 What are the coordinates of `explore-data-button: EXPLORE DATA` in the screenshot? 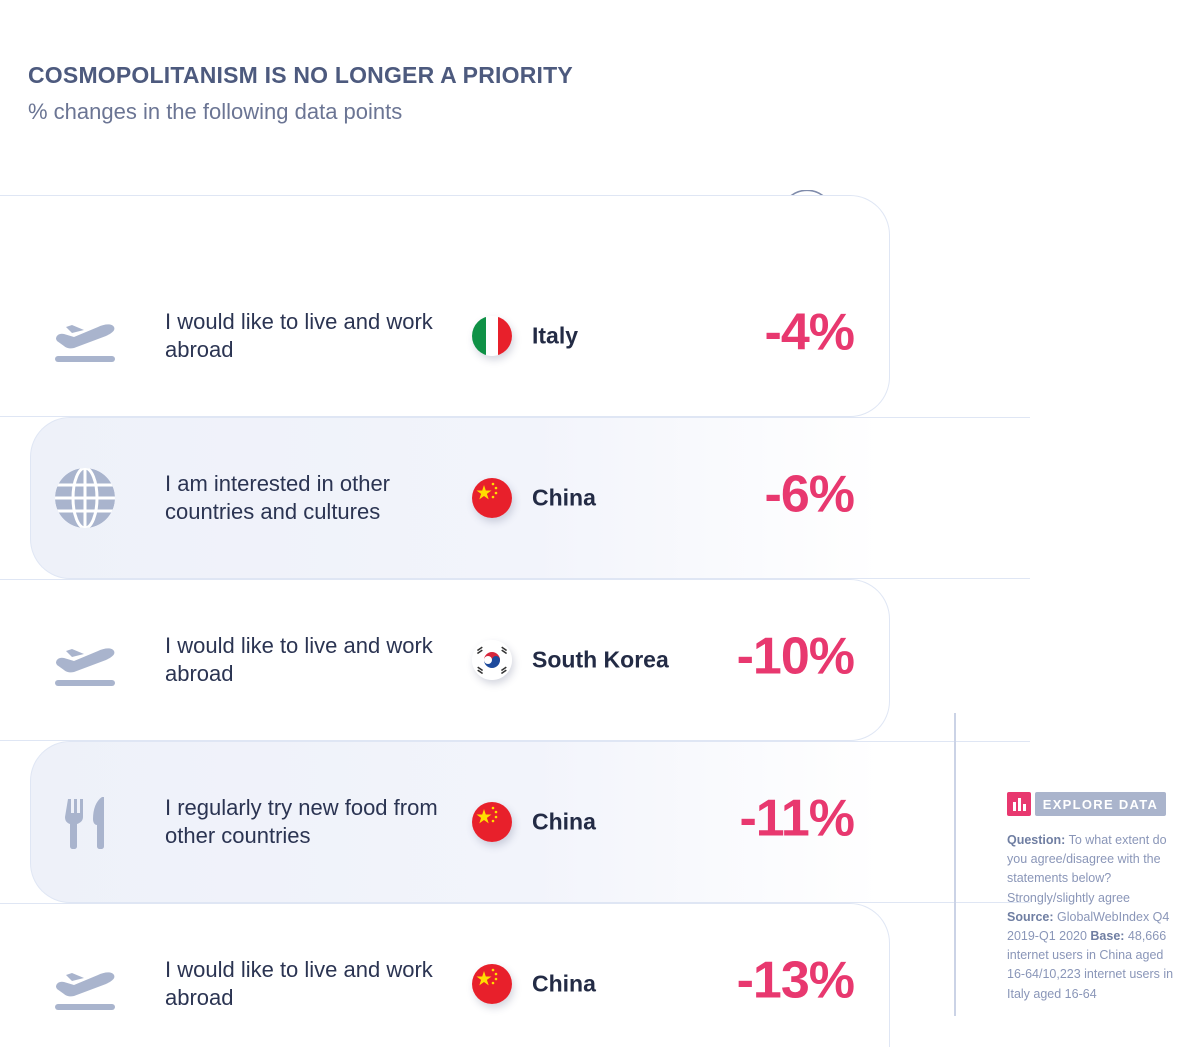 It's located at (1086, 804).